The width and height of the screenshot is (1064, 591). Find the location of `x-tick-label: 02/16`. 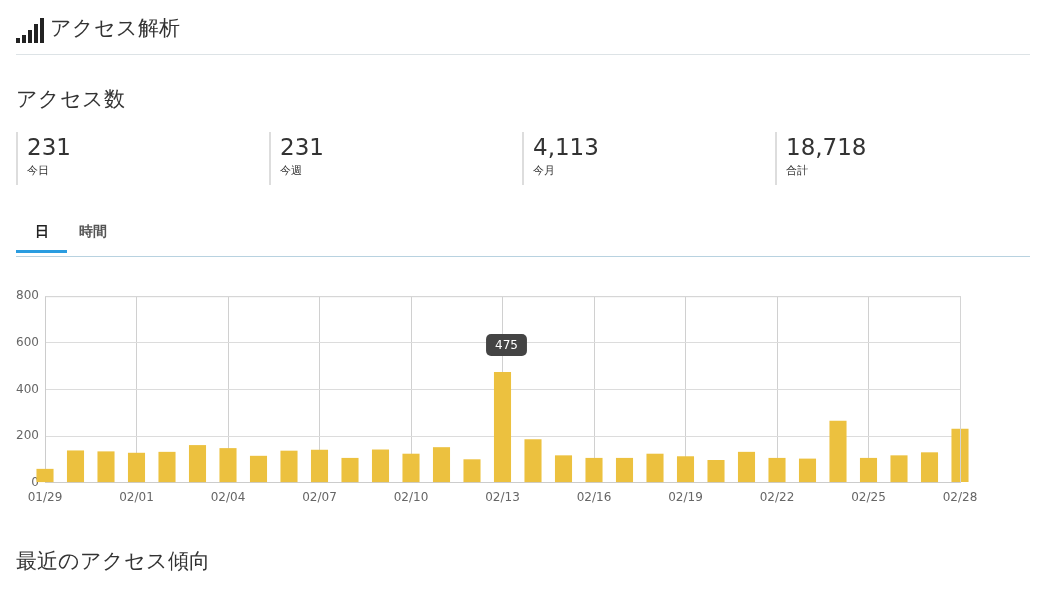

x-tick-label: 02/16 is located at coordinates (594, 496).